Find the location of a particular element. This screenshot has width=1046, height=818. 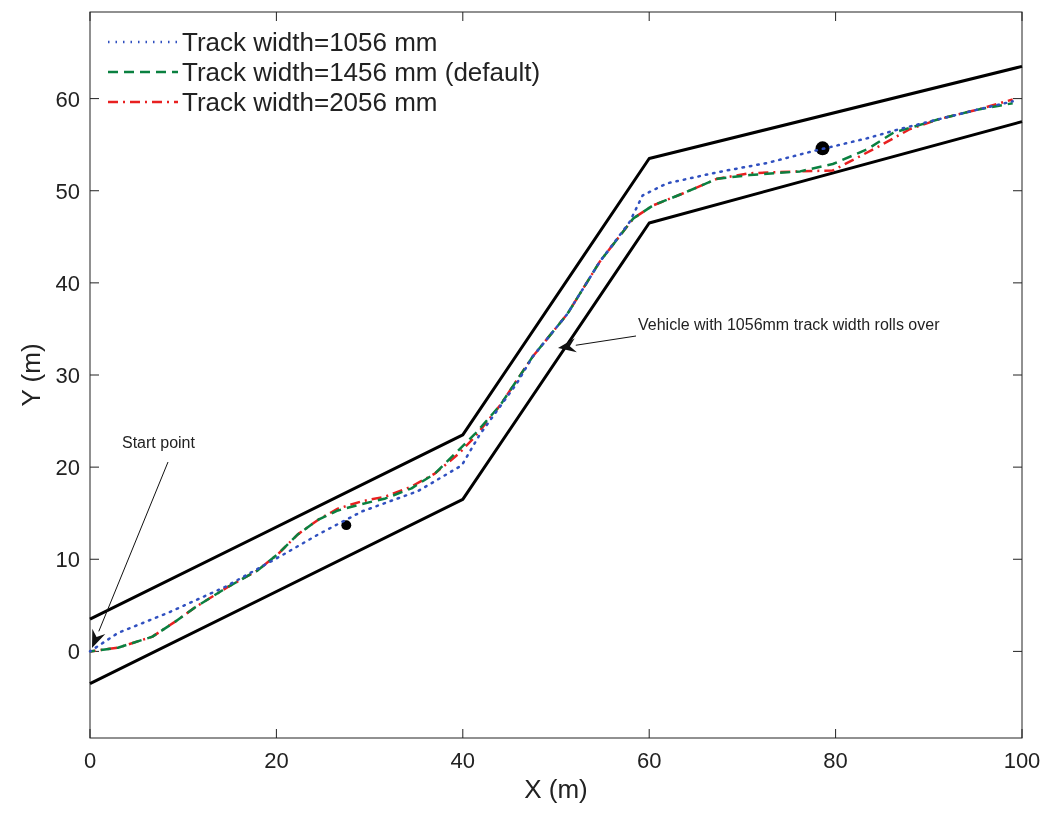

legend-label: Track width=1456 mm (default) is located at coordinates (361, 72).